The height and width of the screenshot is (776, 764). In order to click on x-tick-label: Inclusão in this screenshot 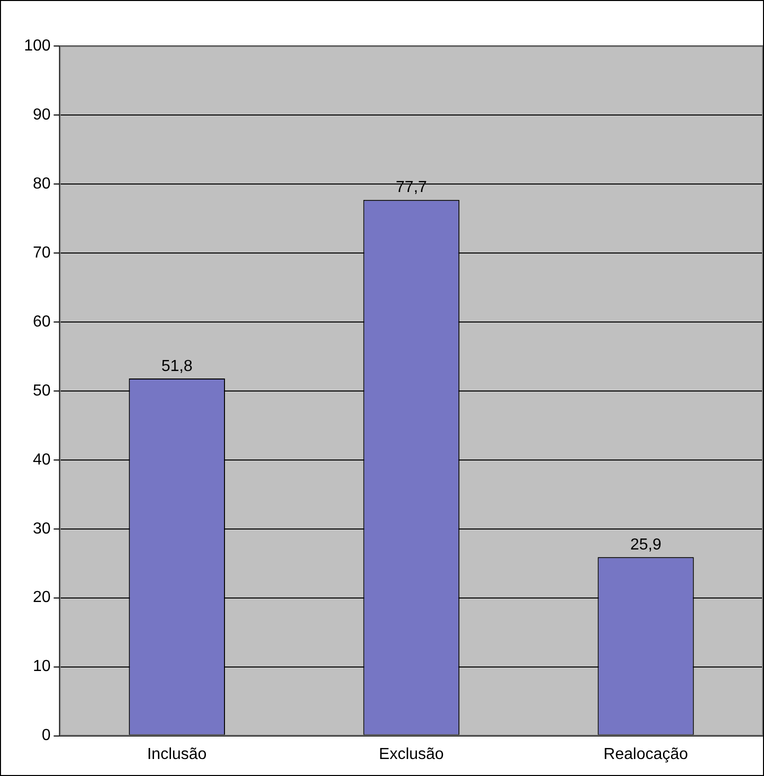, I will do `click(177, 754)`.